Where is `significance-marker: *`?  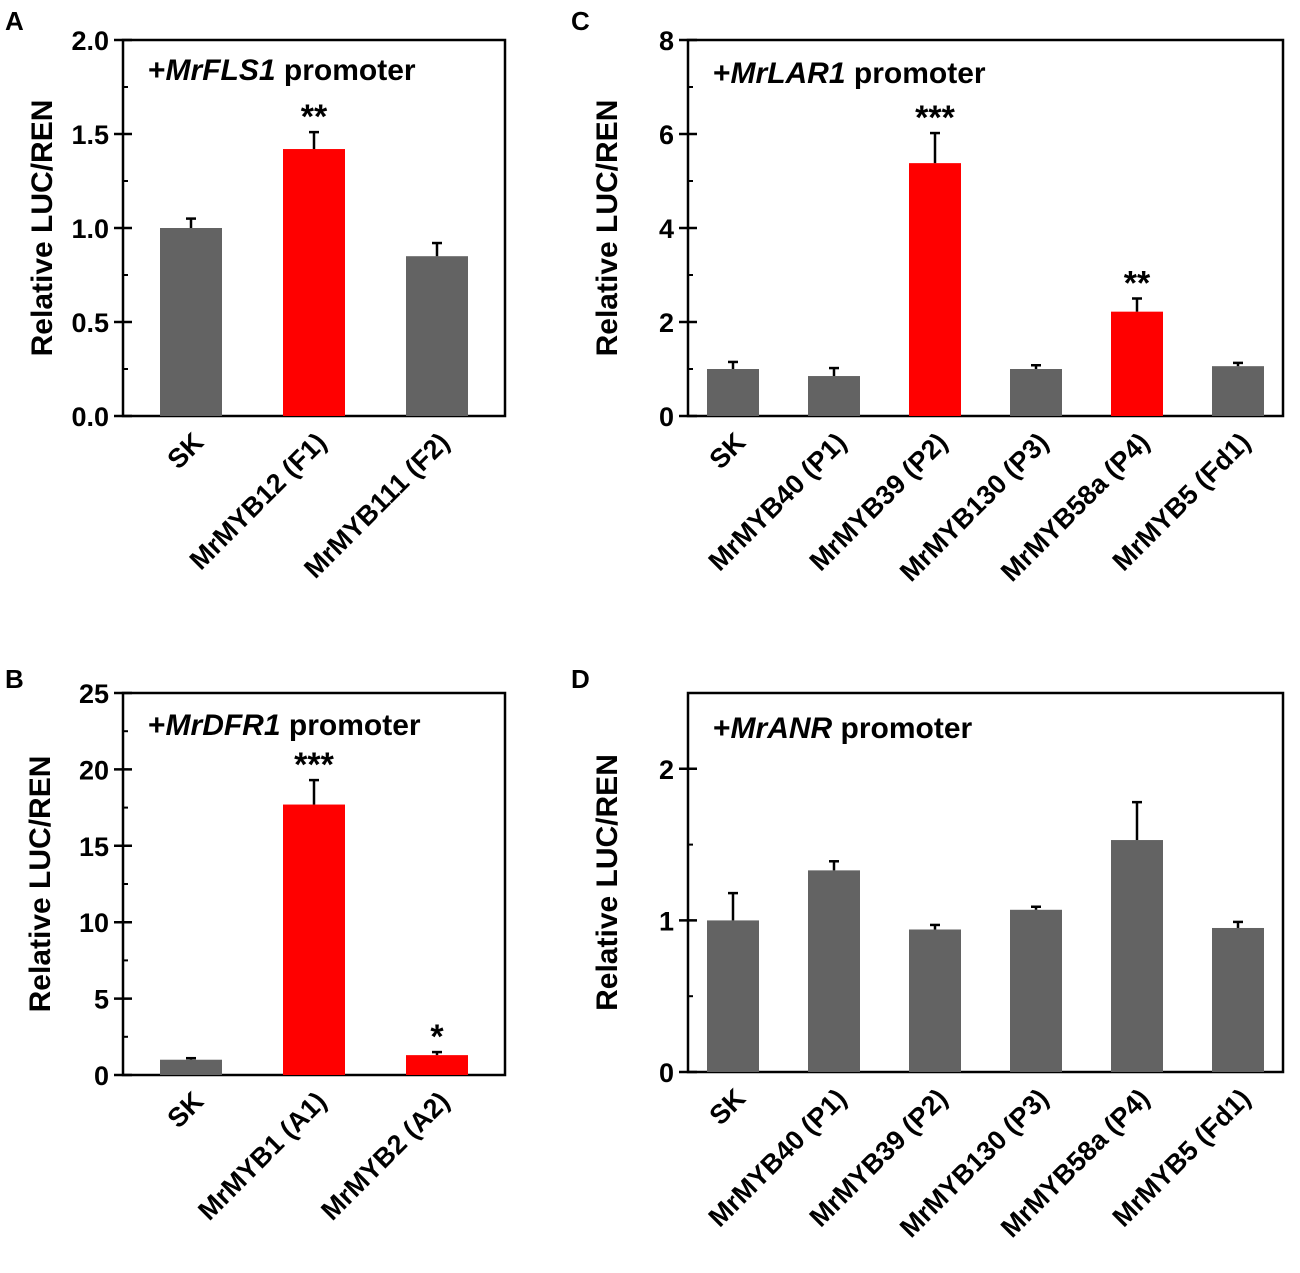
significance-marker: * is located at coordinates (437, 1037).